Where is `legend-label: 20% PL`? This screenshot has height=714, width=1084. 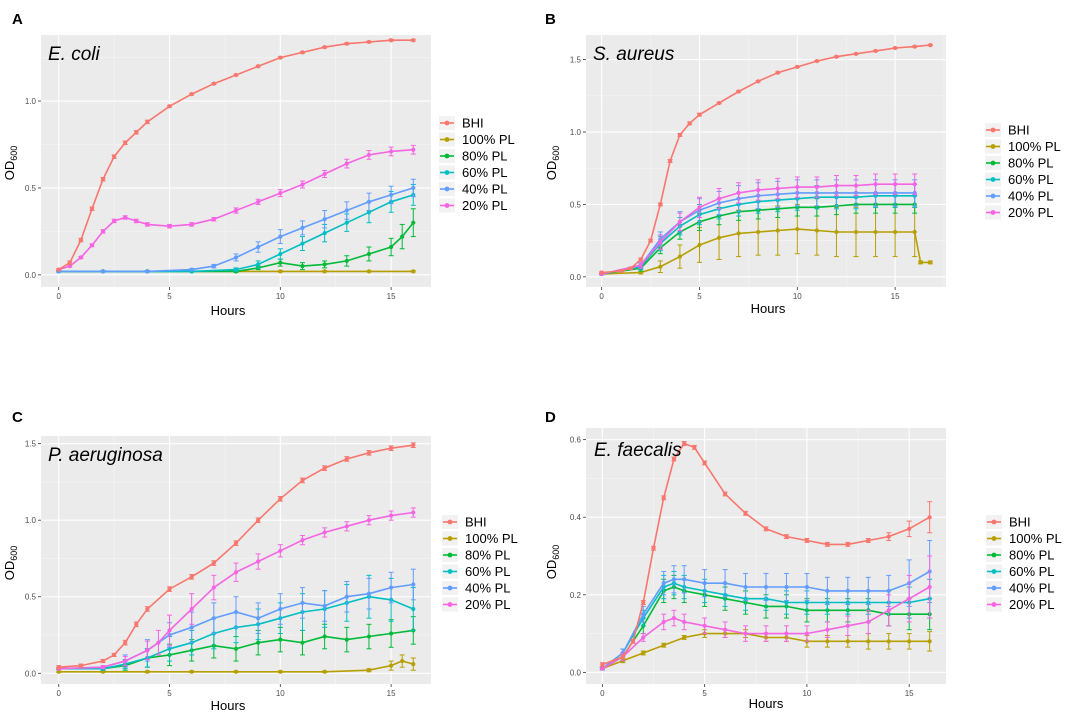 legend-label: 20% PL is located at coordinates (488, 604).